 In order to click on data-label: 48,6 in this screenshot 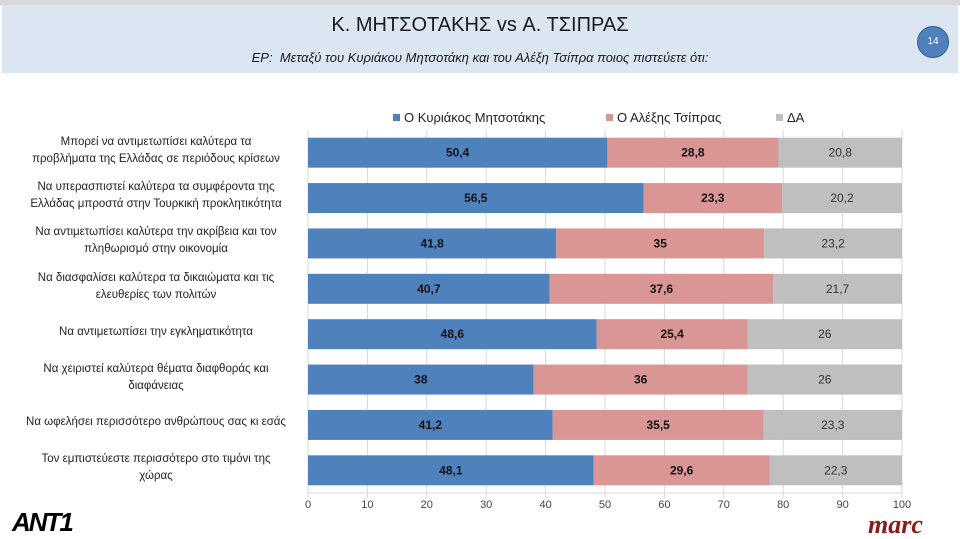, I will do `click(453, 334)`.